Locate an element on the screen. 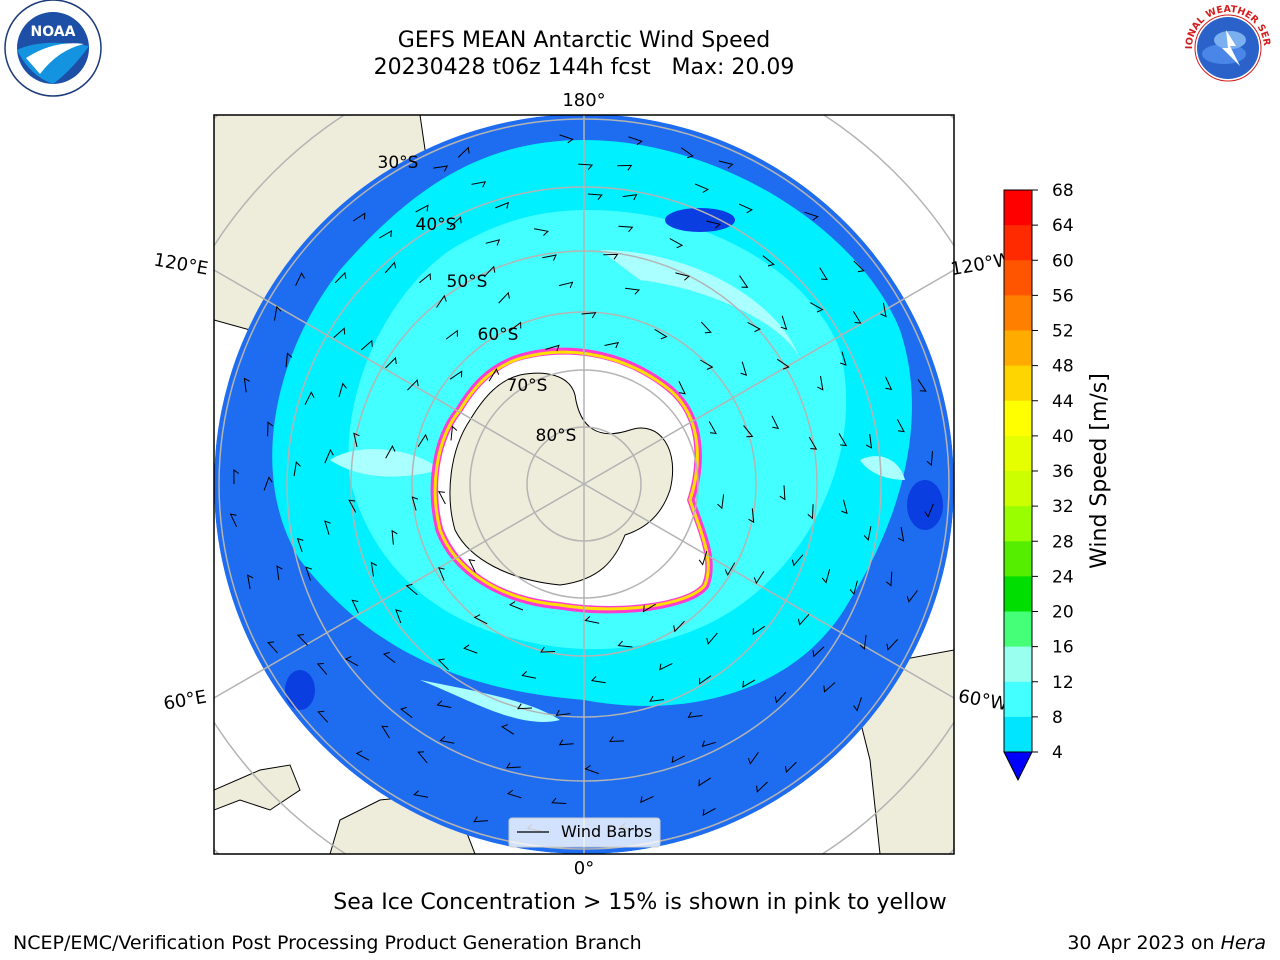 The width and height of the screenshot is (1280, 960). lat-label-80: 80°S is located at coordinates (556, 436).